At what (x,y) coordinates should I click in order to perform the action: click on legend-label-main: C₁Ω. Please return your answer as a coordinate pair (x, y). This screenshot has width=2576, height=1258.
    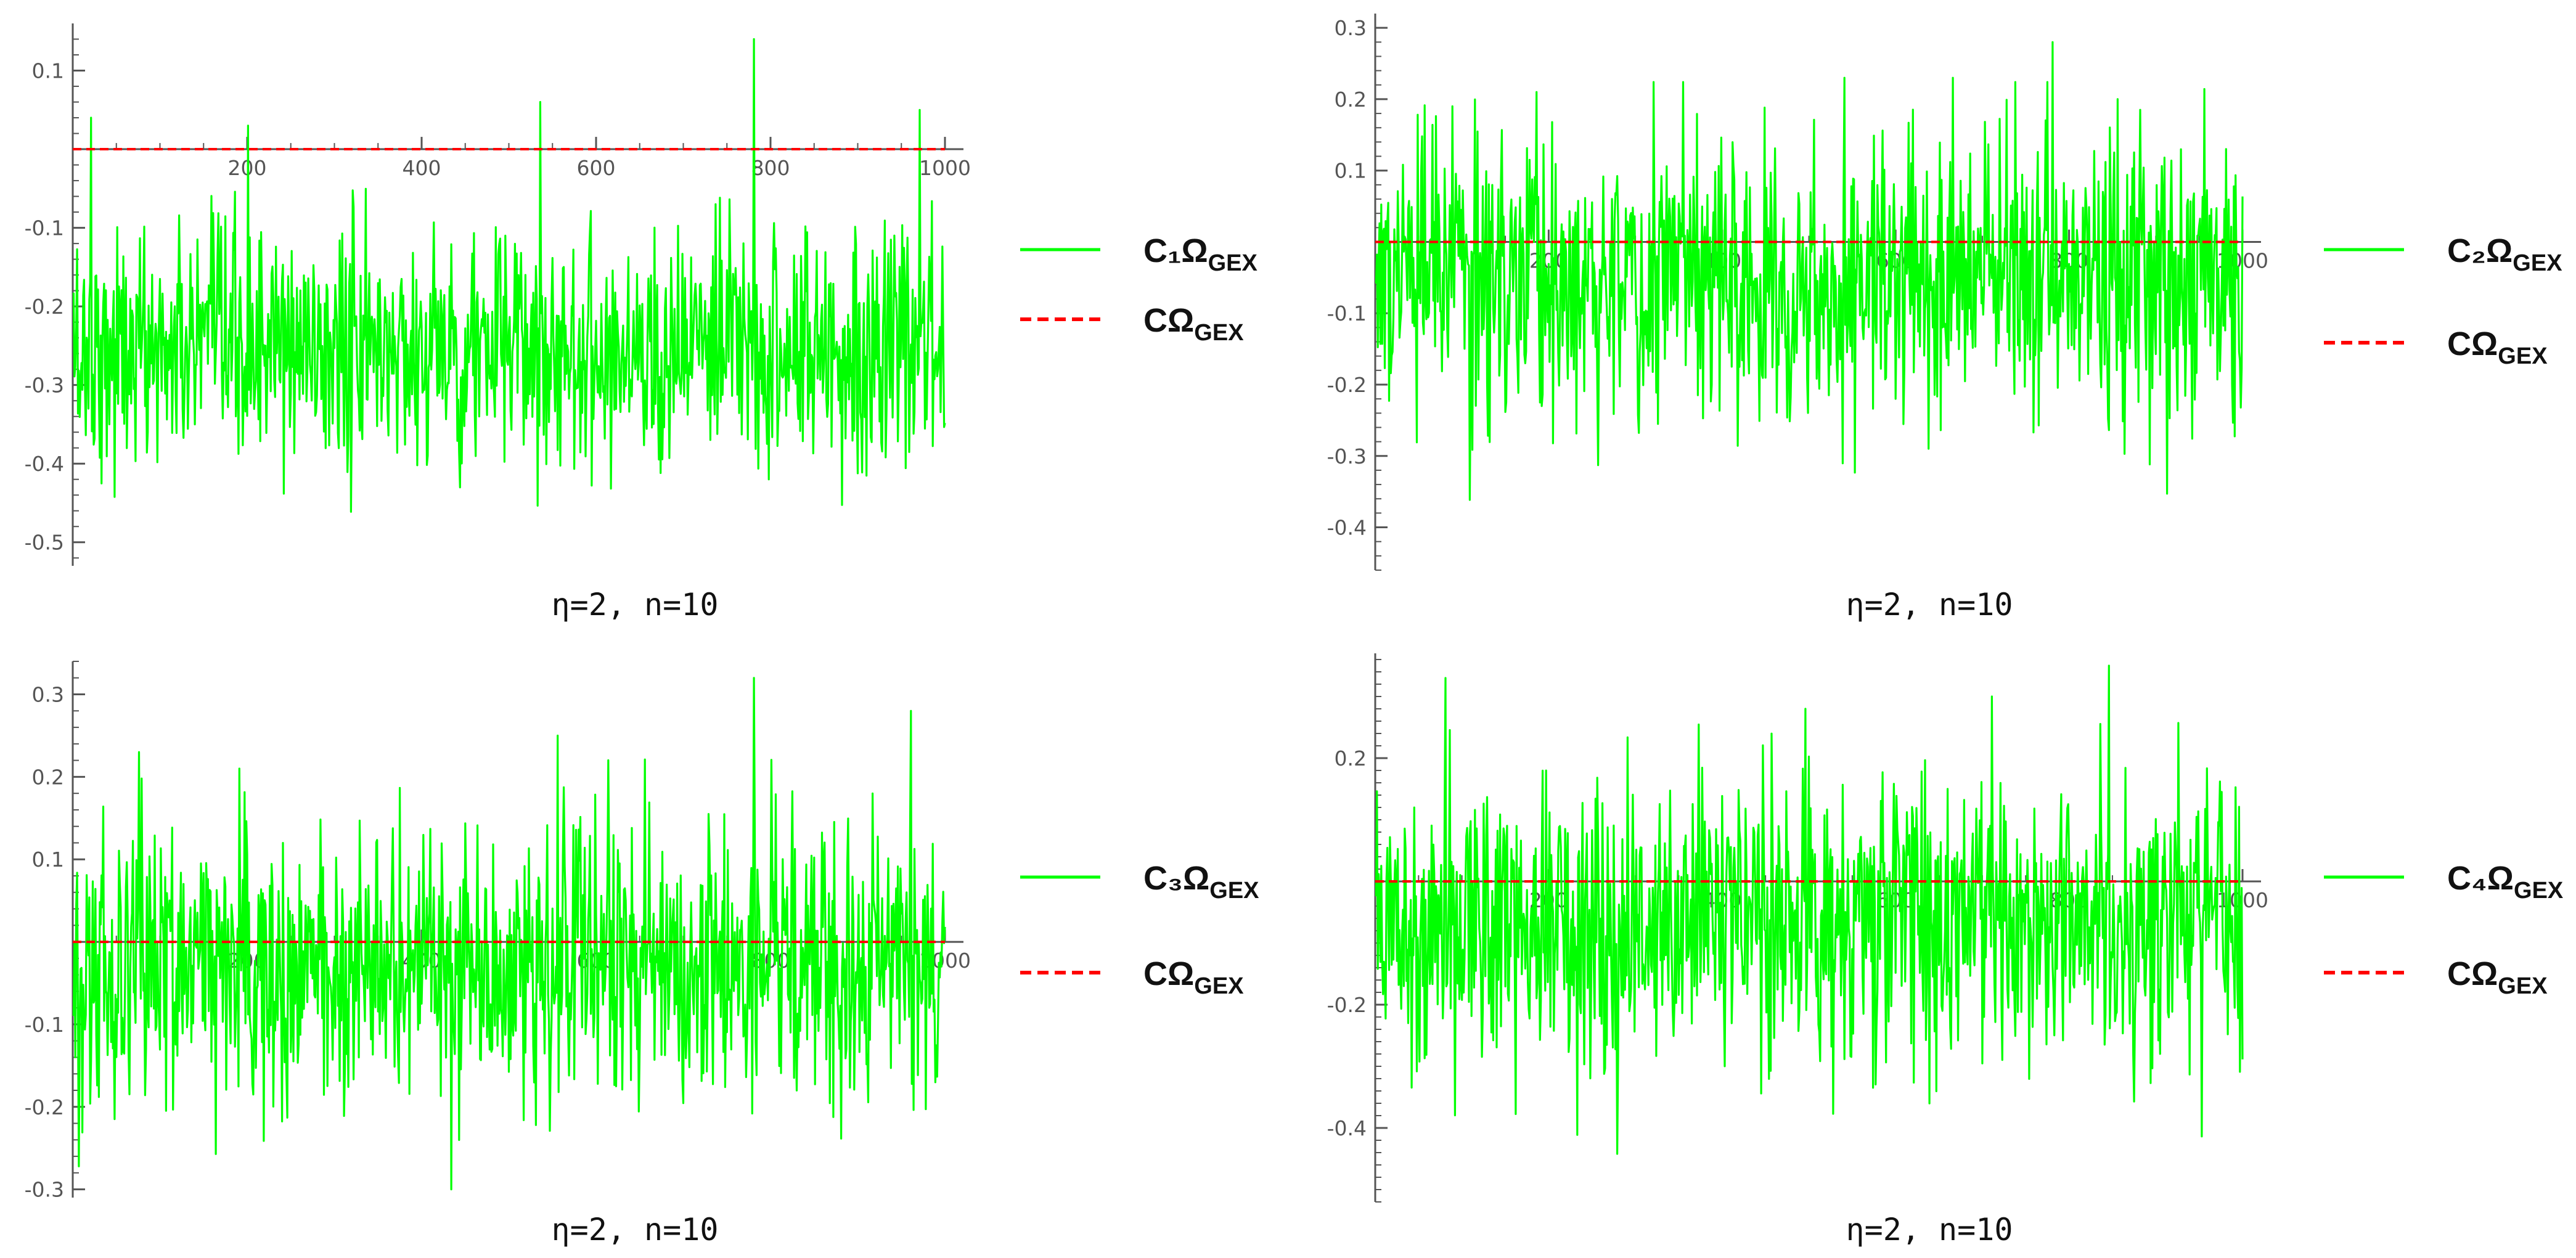
    Looking at the image, I should click on (1175, 250).